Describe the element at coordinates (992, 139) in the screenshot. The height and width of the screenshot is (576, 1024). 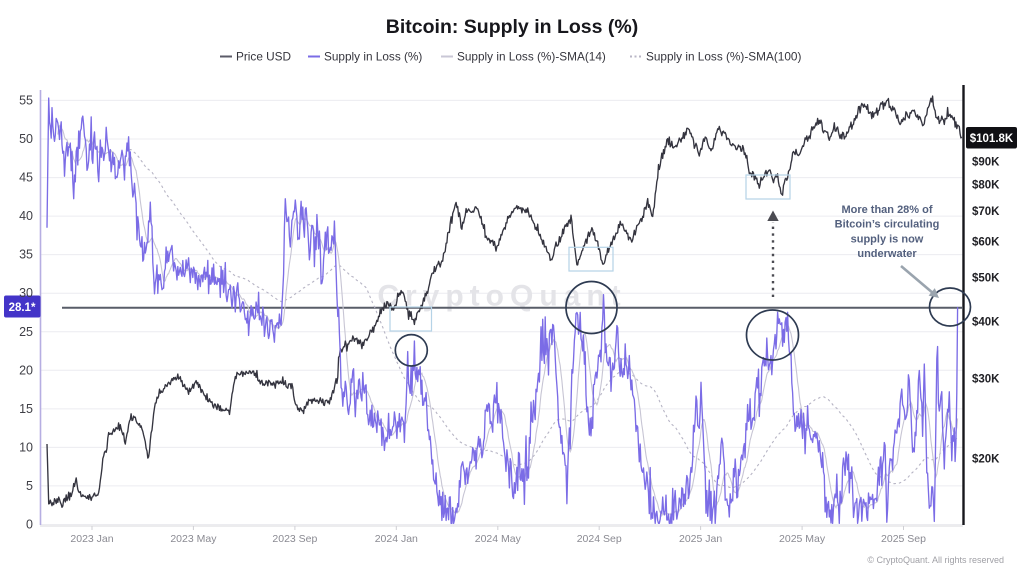
I see `svg-text: $101.8K` at that location.